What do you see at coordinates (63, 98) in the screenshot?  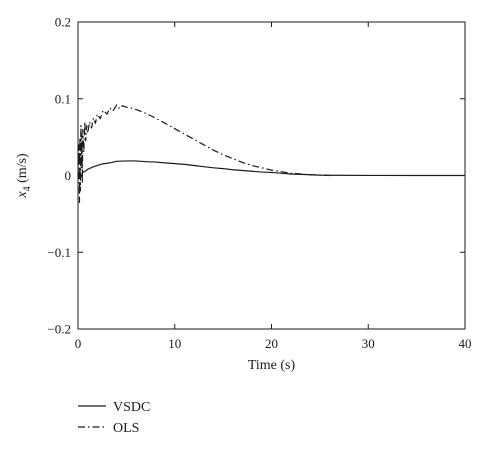 I see `y-tick-label: 0.1` at bounding box center [63, 98].